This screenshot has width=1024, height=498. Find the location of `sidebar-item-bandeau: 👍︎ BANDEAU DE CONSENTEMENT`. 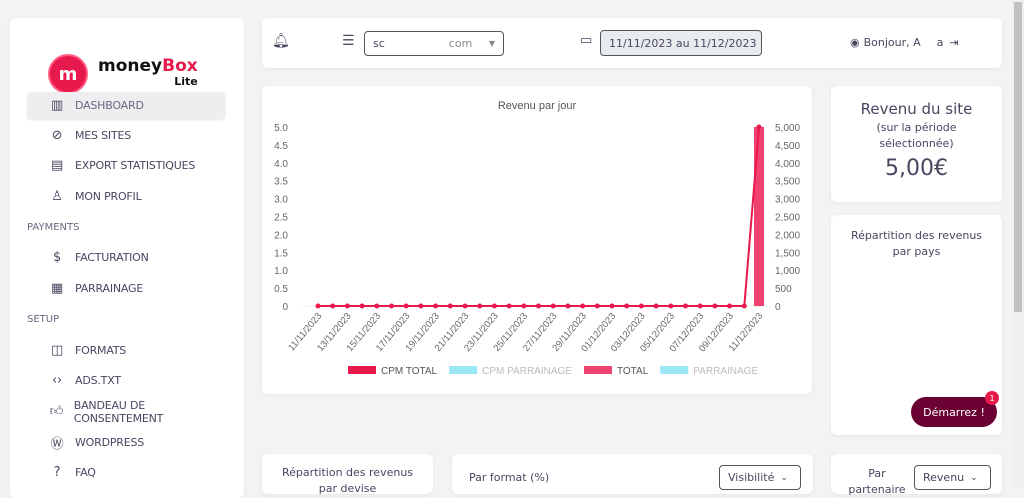

sidebar-item-bandeau: 👍︎ BANDEAU DE CONSENTEMENT is located at coordinates (126, 411).